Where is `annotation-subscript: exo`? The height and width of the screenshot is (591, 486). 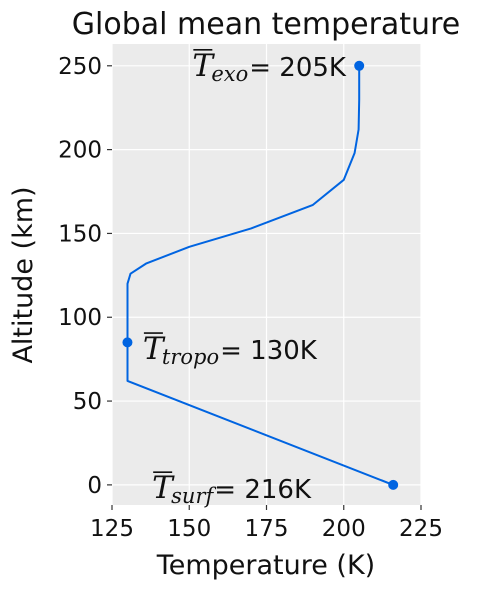 annotation-subscript: exo is located at coordinates (229, 74).